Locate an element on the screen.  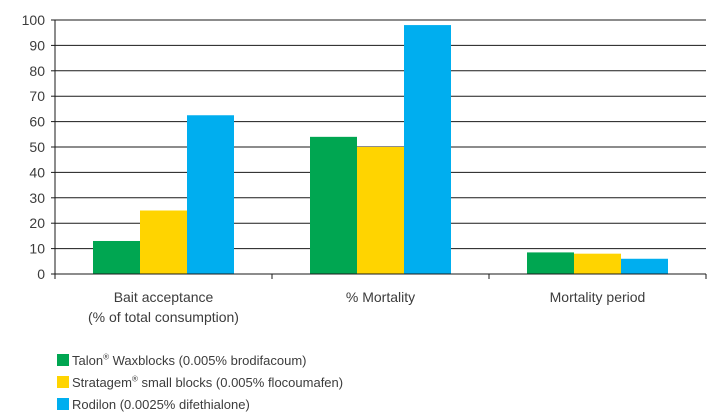
bar-series1-cat0 is located at coordinates (163, 242).